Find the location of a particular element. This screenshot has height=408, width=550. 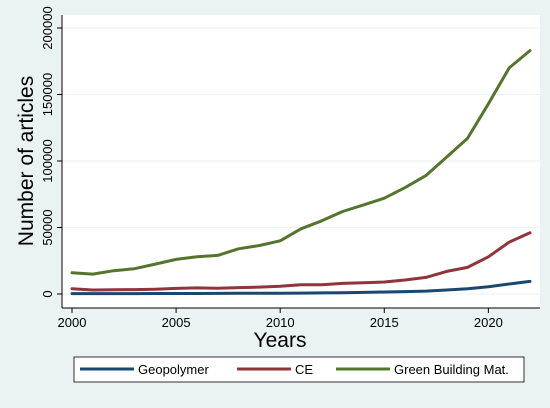

y-tick-label: 0 is located at coordinates (47, 293).